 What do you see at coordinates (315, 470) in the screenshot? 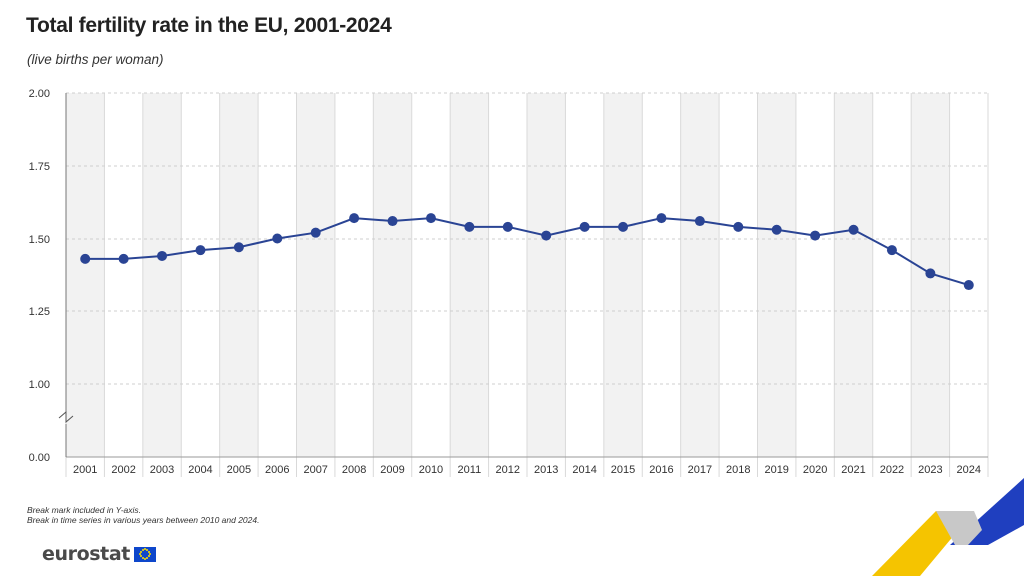
I see `x-tick-label: 2007` at bounding box center [315, 470].